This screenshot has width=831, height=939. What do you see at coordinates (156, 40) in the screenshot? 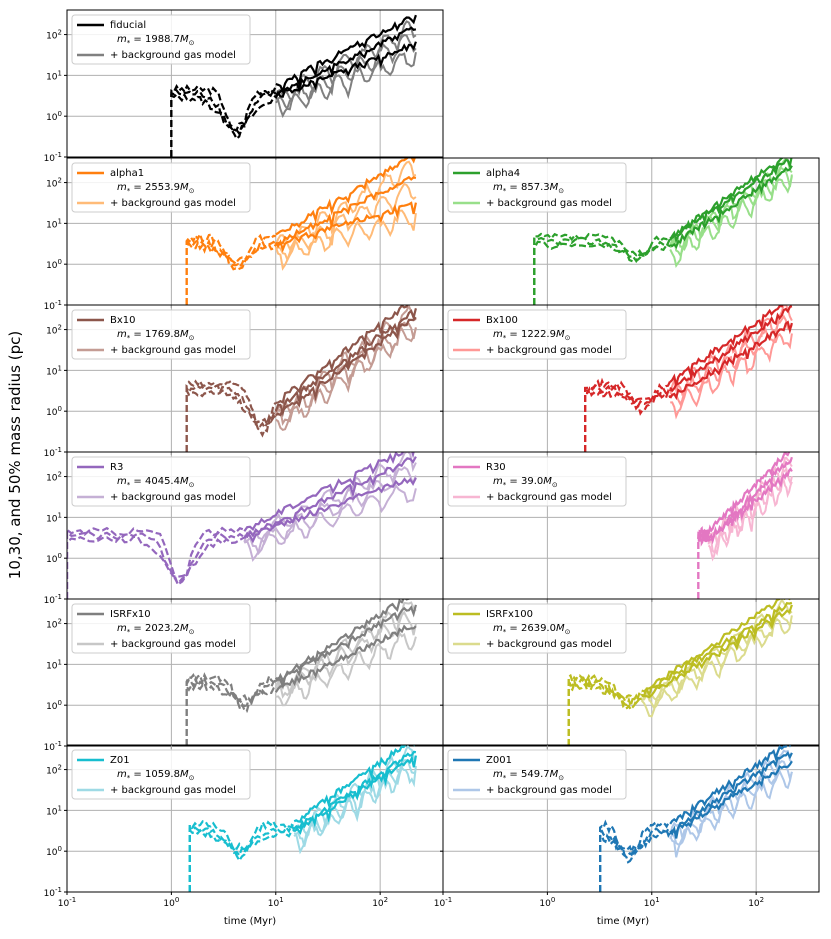
I see `legend-mass: m* = 1988.7M⊙` at bounding box center [156, 40].